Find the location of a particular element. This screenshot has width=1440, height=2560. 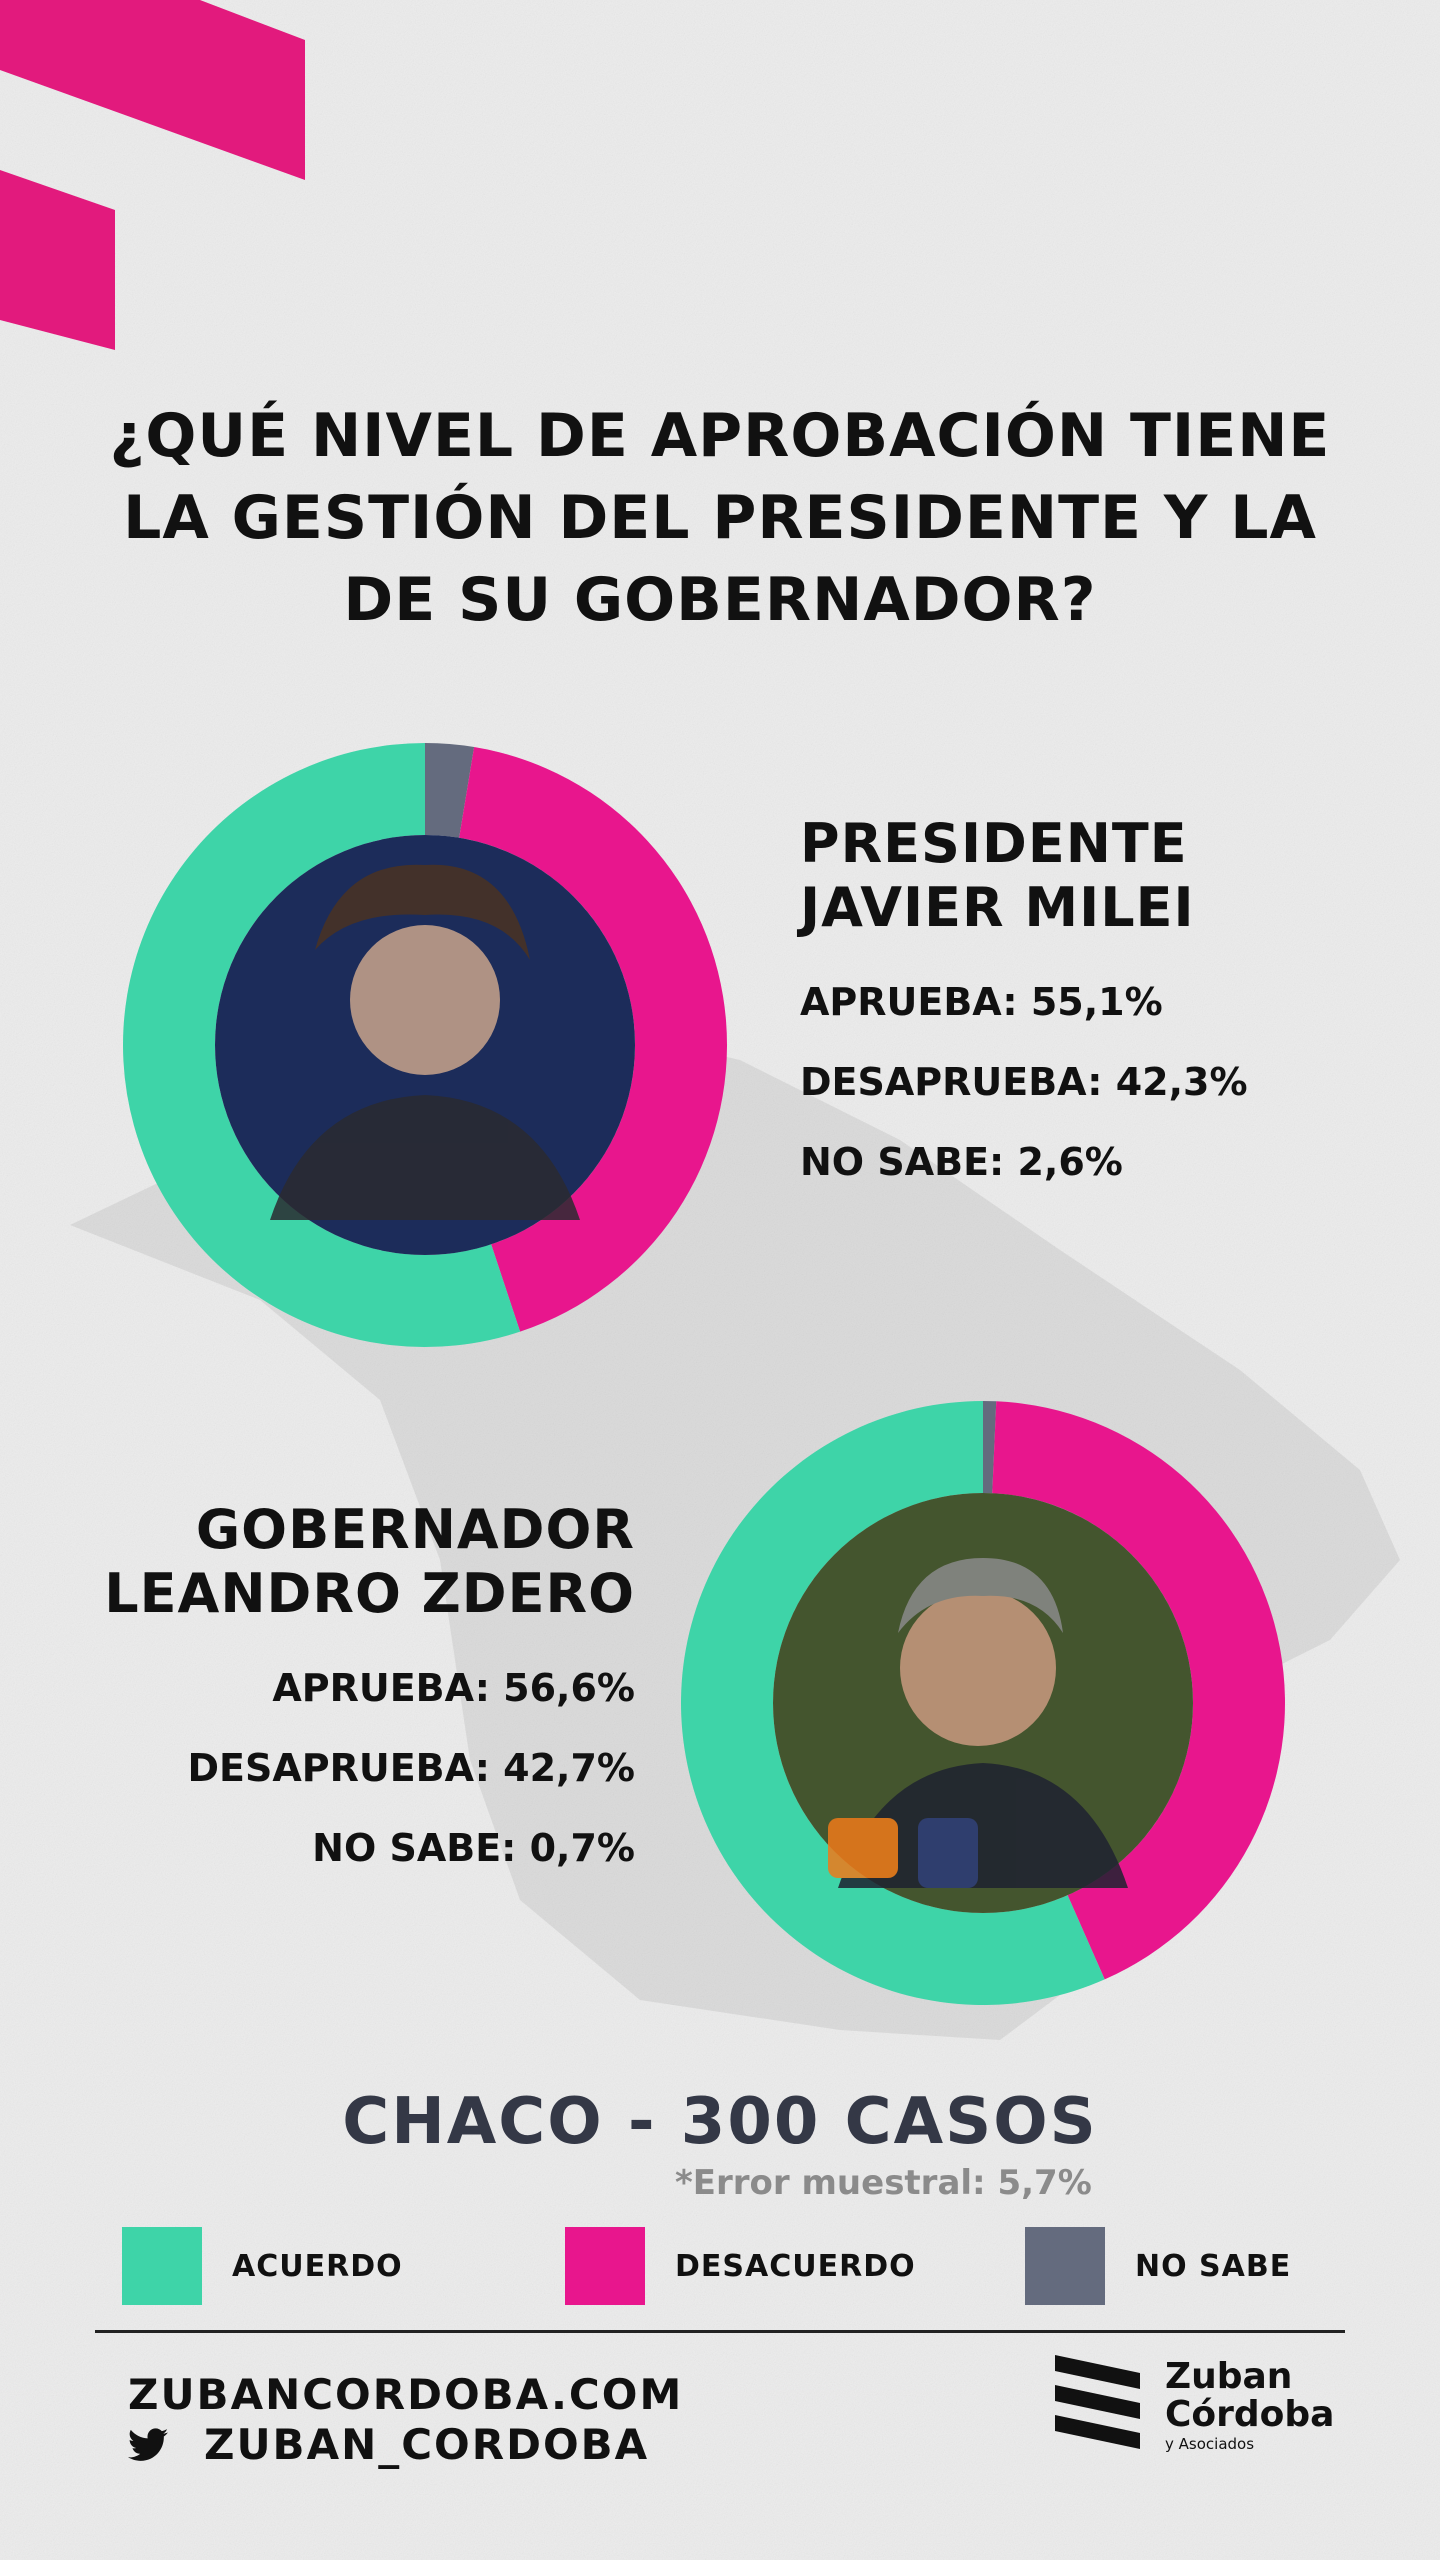

governor-title: GOBERNADOR is located at coordinates (415, 1529).